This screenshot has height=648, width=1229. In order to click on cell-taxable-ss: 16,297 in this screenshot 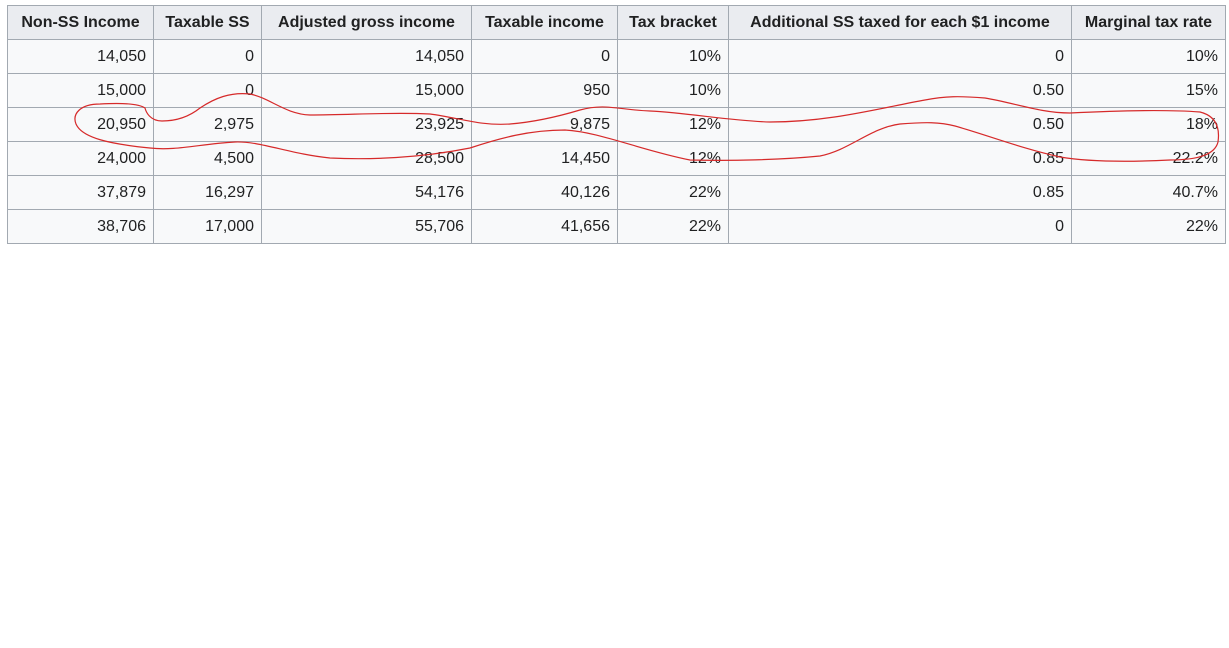, I will do `click(207, 192)`.